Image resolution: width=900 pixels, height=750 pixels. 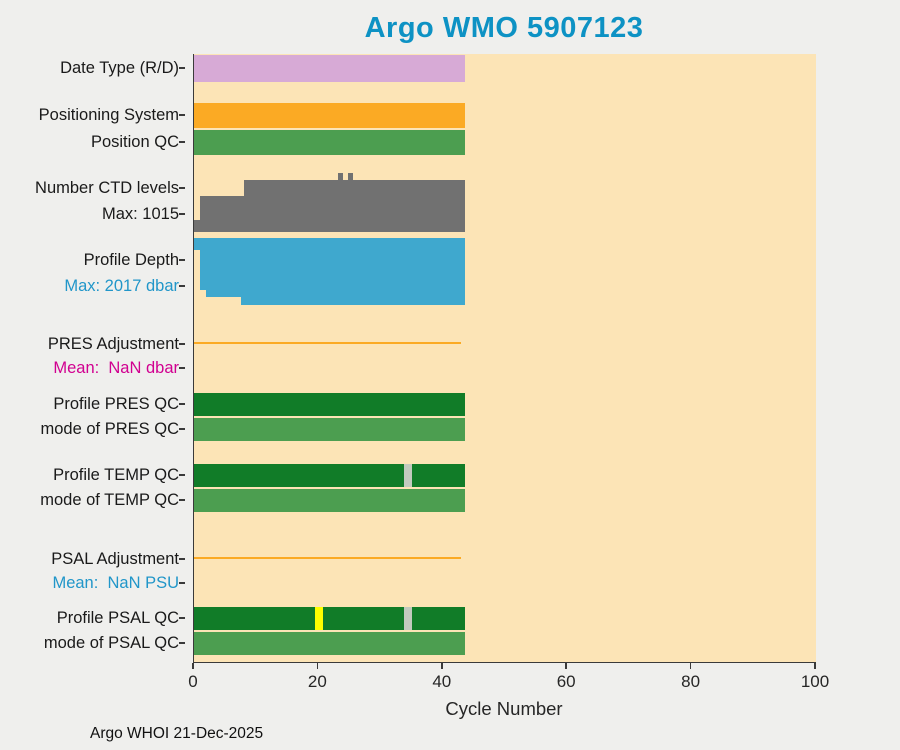 What do you see at coordinates (109, 429) in the screenshot?
I see `row-label-mode_pres_qc: mode of PRES QC` at bounding box center [109, 429].